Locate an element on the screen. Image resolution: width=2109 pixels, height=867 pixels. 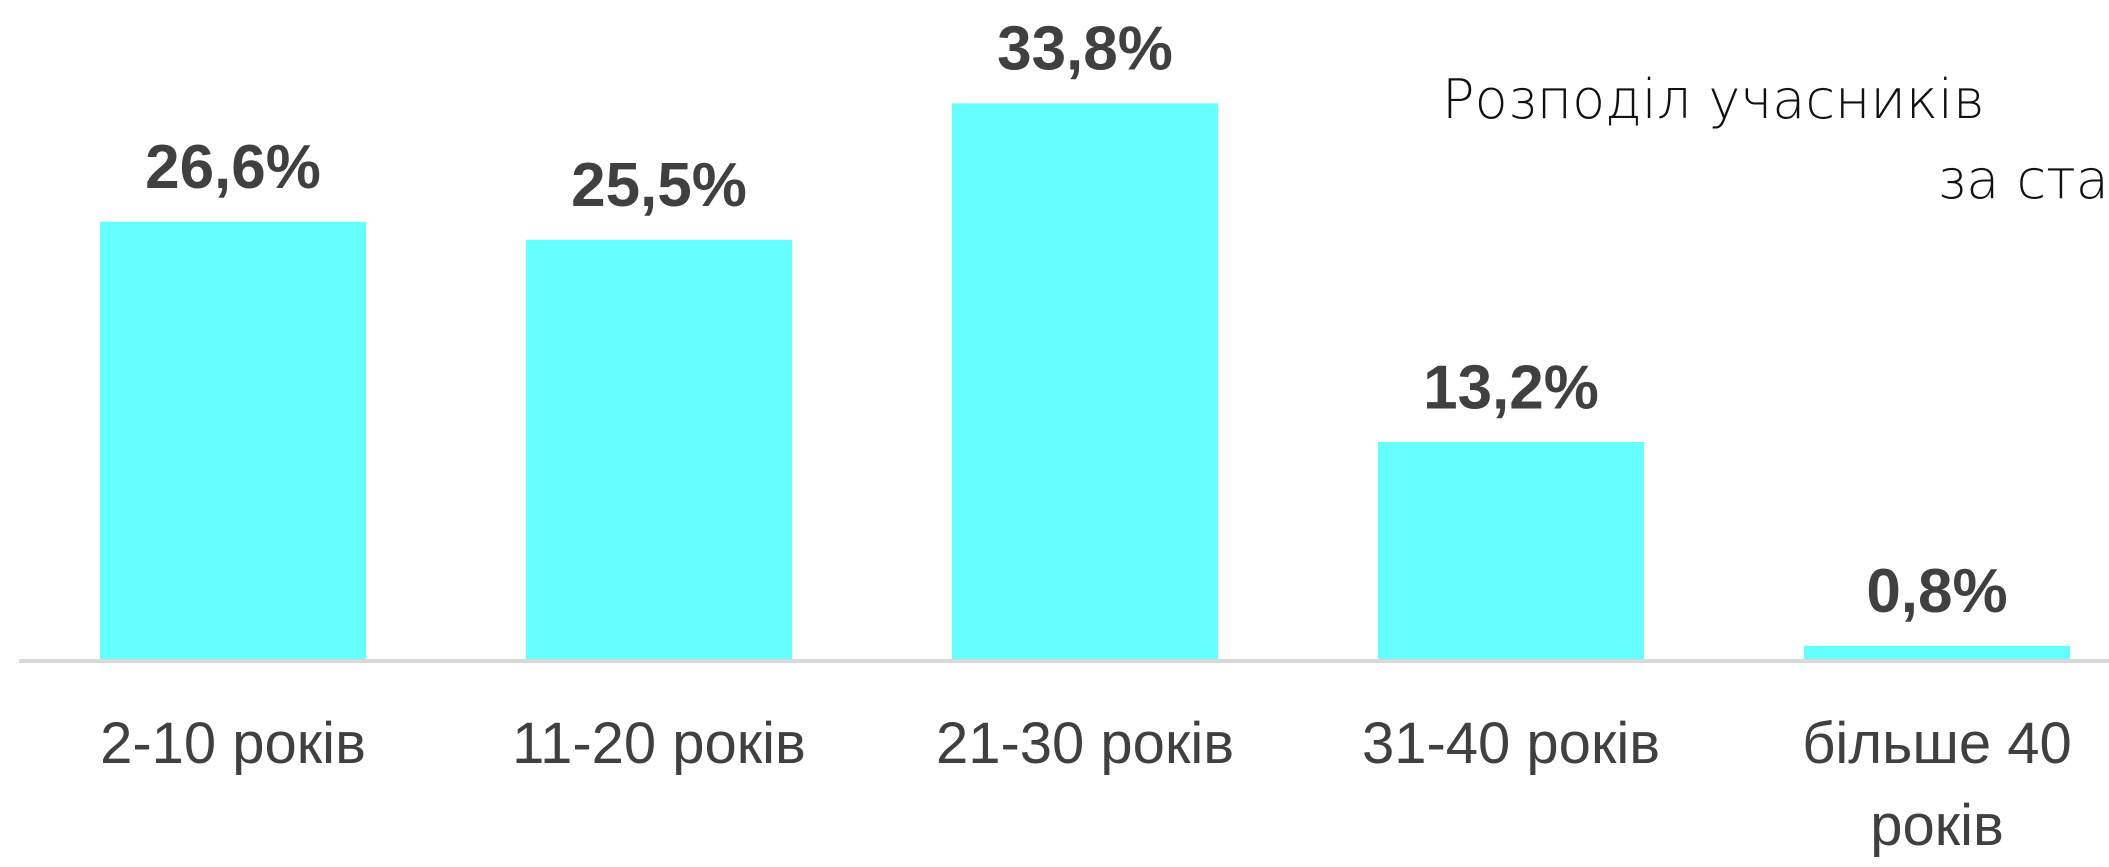
data-label: 26,6% is located at coordinates (233, 167).